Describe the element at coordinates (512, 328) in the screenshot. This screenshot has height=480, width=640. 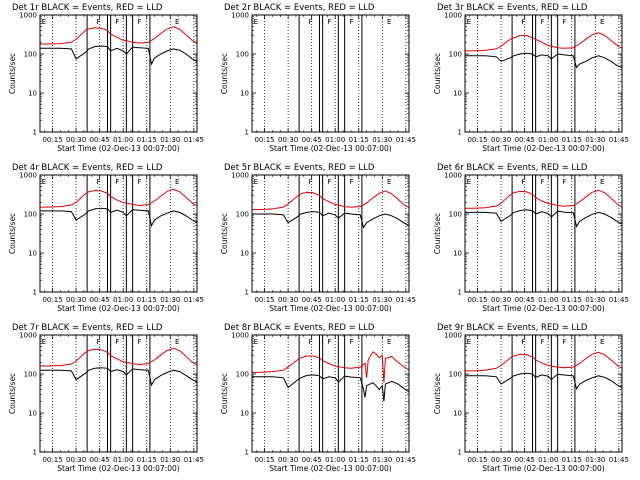
I see `chart-title: Det 9r BLACK = Events, RED = LLD` at that location.